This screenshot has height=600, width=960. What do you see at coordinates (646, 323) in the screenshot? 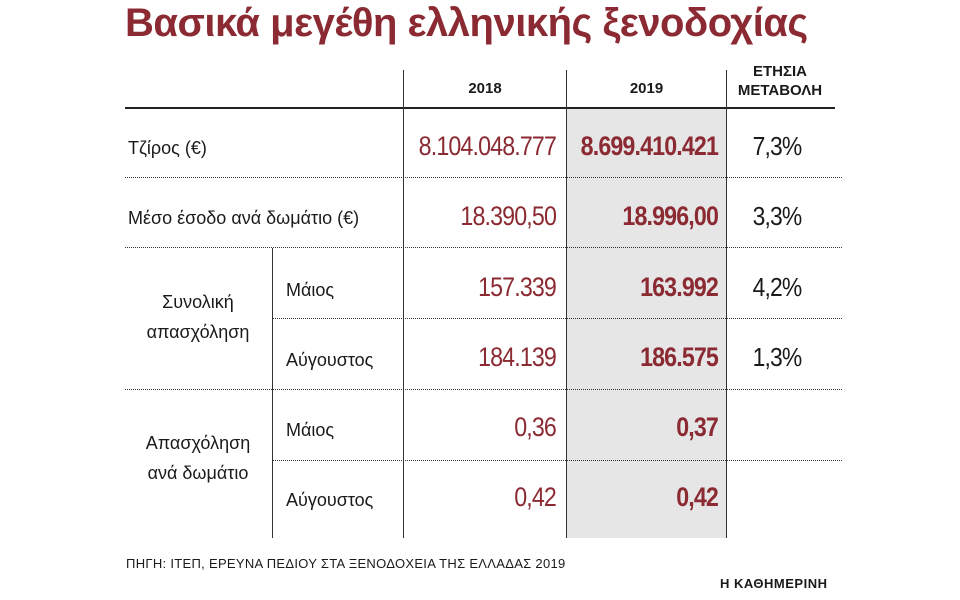
I see `highlight-column-2019` at bounding box center [646, 323].